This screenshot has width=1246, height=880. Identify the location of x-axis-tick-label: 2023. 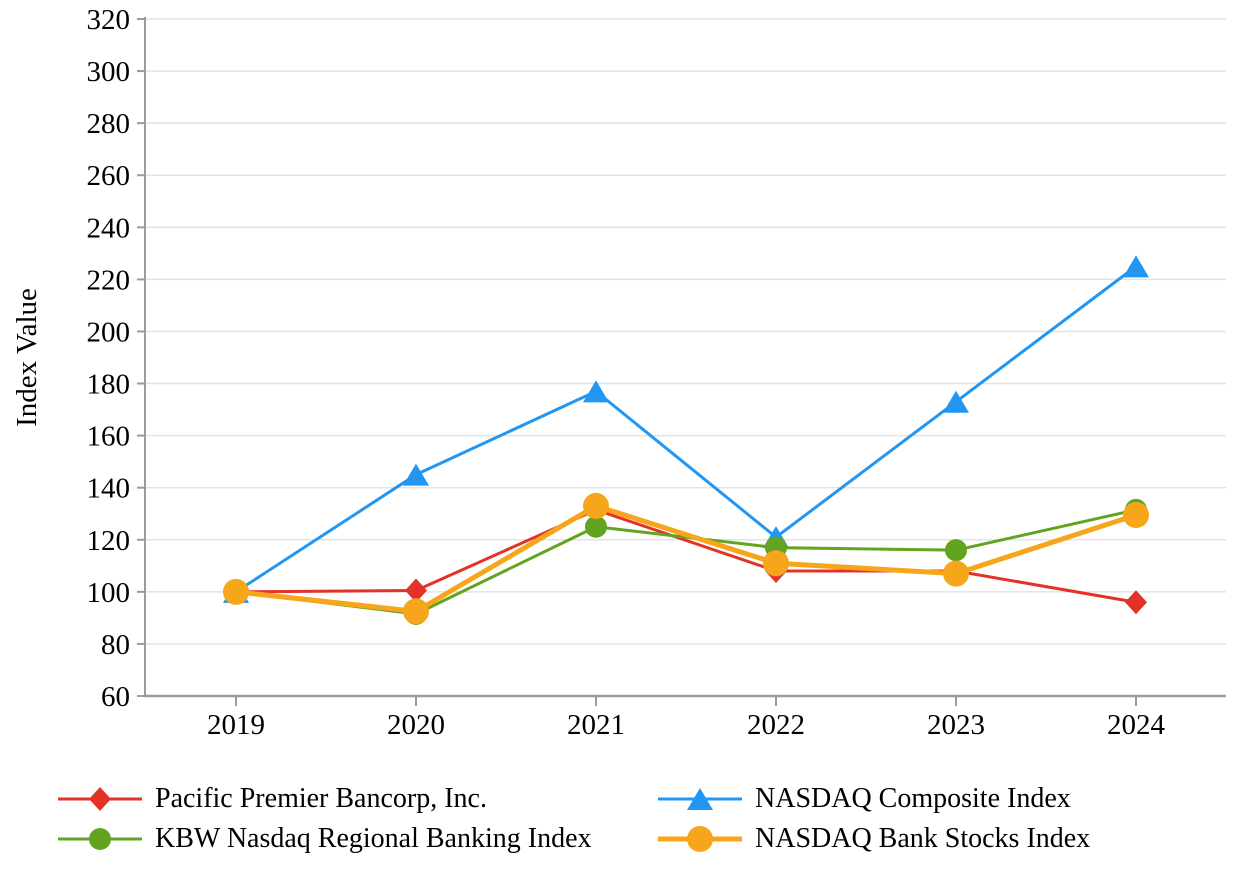
(956, 725).